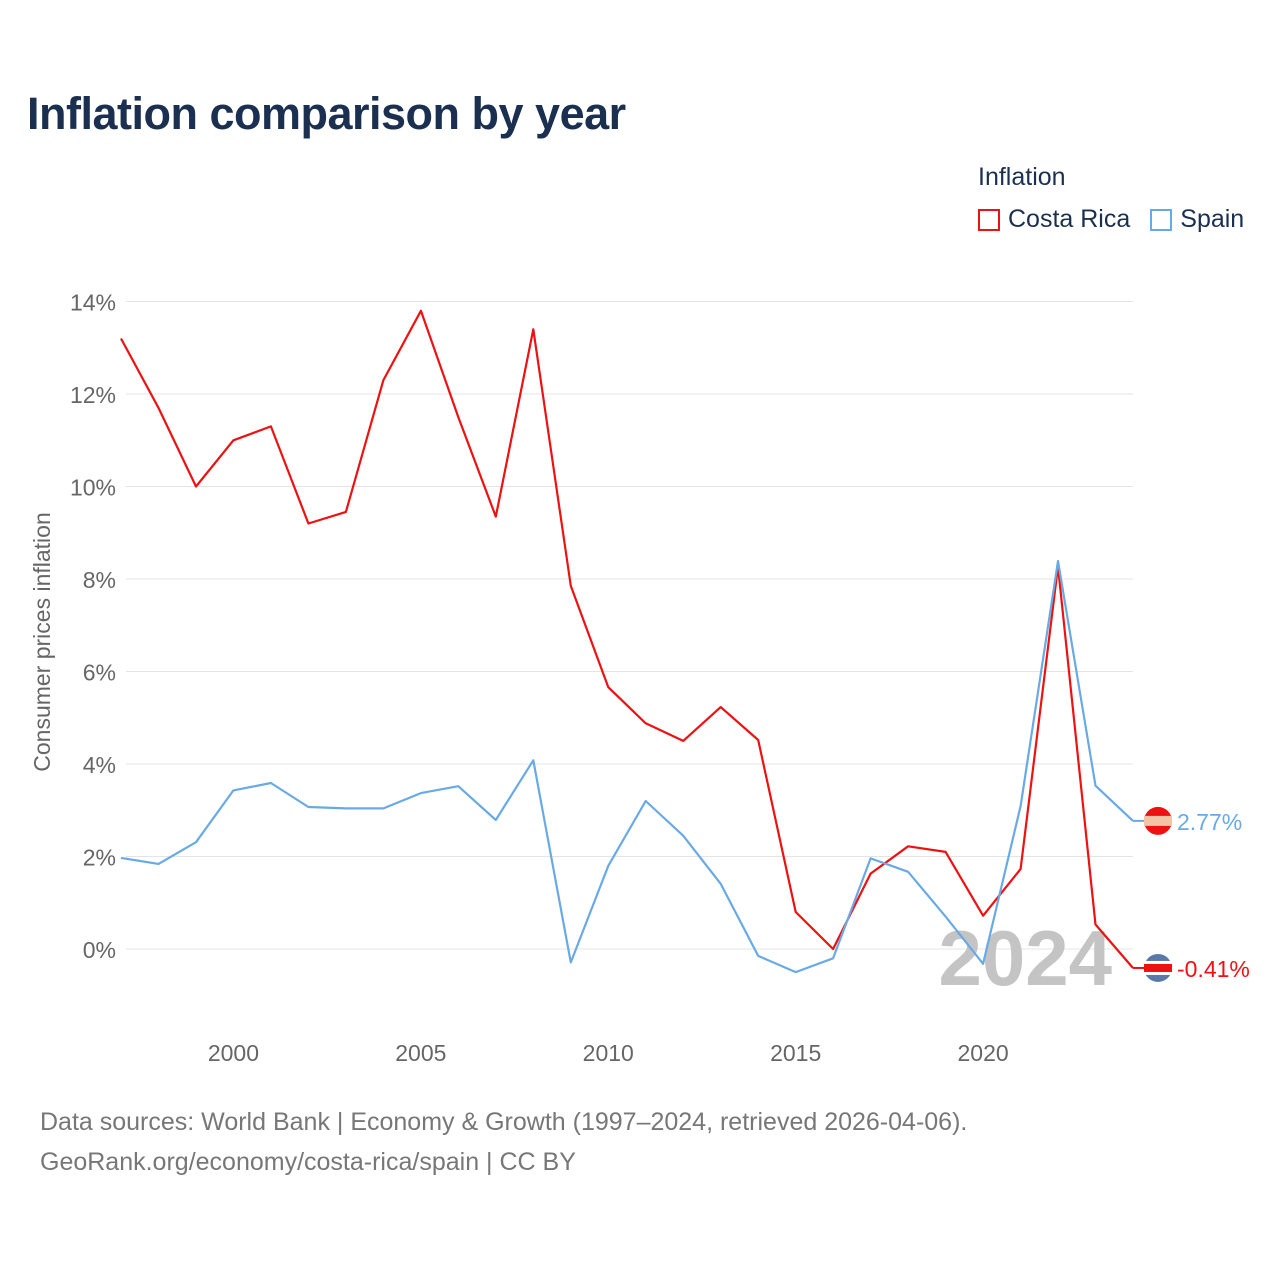 Image resolution: width=1280 pixels, height=1280 pixels. I want to click on legend-item-spain: Spain, so click(1197, 219).